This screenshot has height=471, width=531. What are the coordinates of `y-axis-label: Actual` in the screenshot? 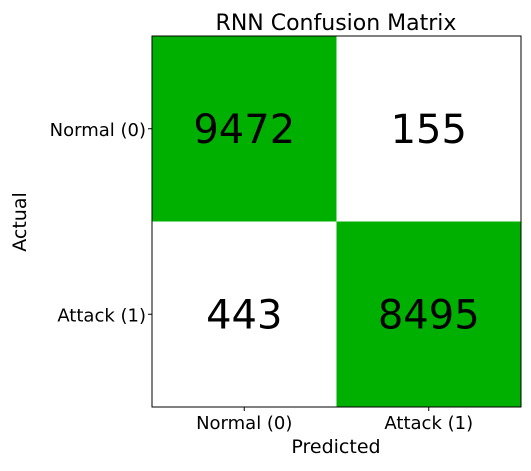 It's located at (20, 222).